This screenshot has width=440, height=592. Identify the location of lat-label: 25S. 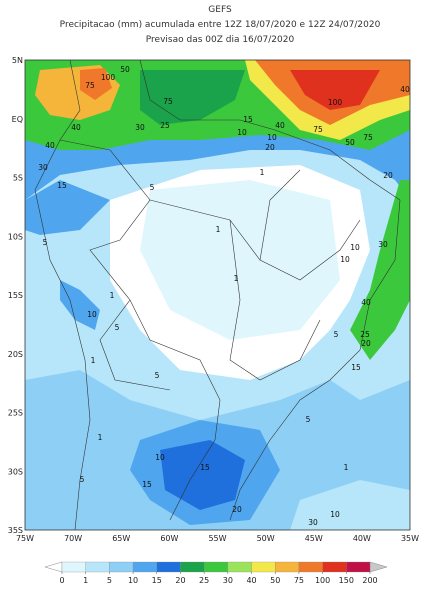
(15, 413).